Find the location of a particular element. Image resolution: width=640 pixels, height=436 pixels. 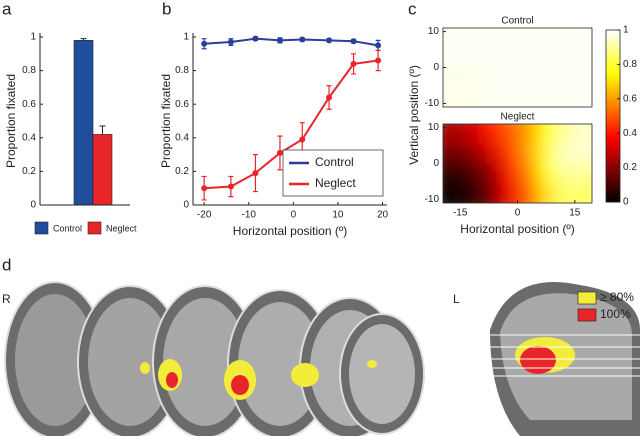

y-axis-label: Proportion fixated is located at coordinates (166, 121).